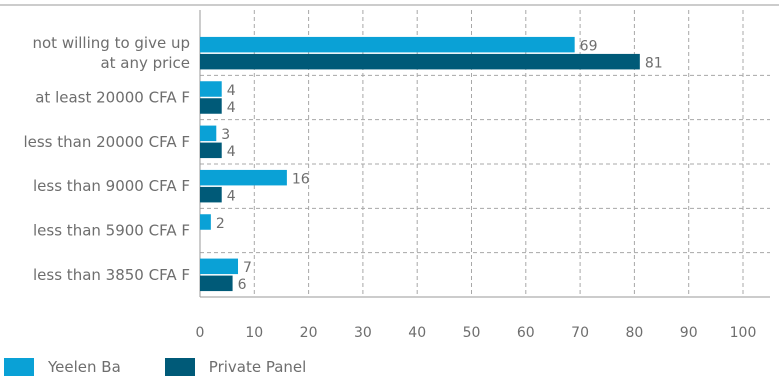 This screenshot has width=779, height=379. Describe the element at coordinates (112, 43) in the screenshot. I see `category-label: not willing to give up` at that location.